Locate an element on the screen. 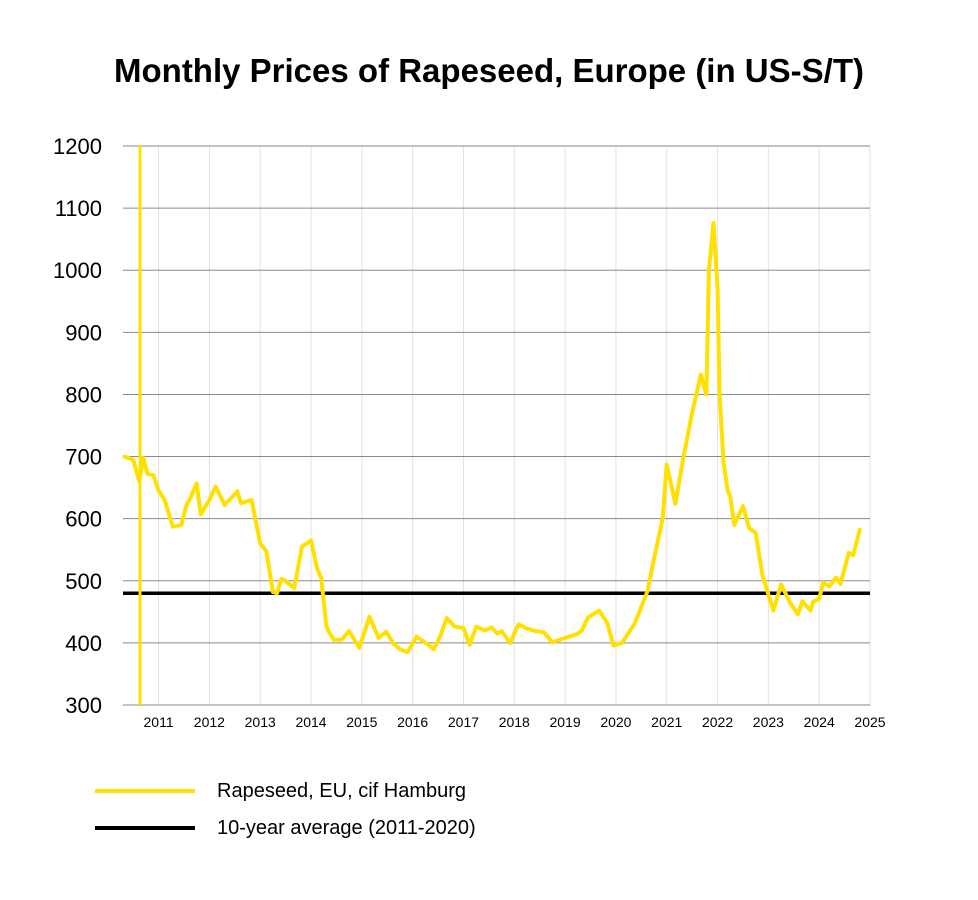 Image resolution: width=978 pixels, height=900 pixels. y-tick-label: 900 is located at coordinates (83, 332).